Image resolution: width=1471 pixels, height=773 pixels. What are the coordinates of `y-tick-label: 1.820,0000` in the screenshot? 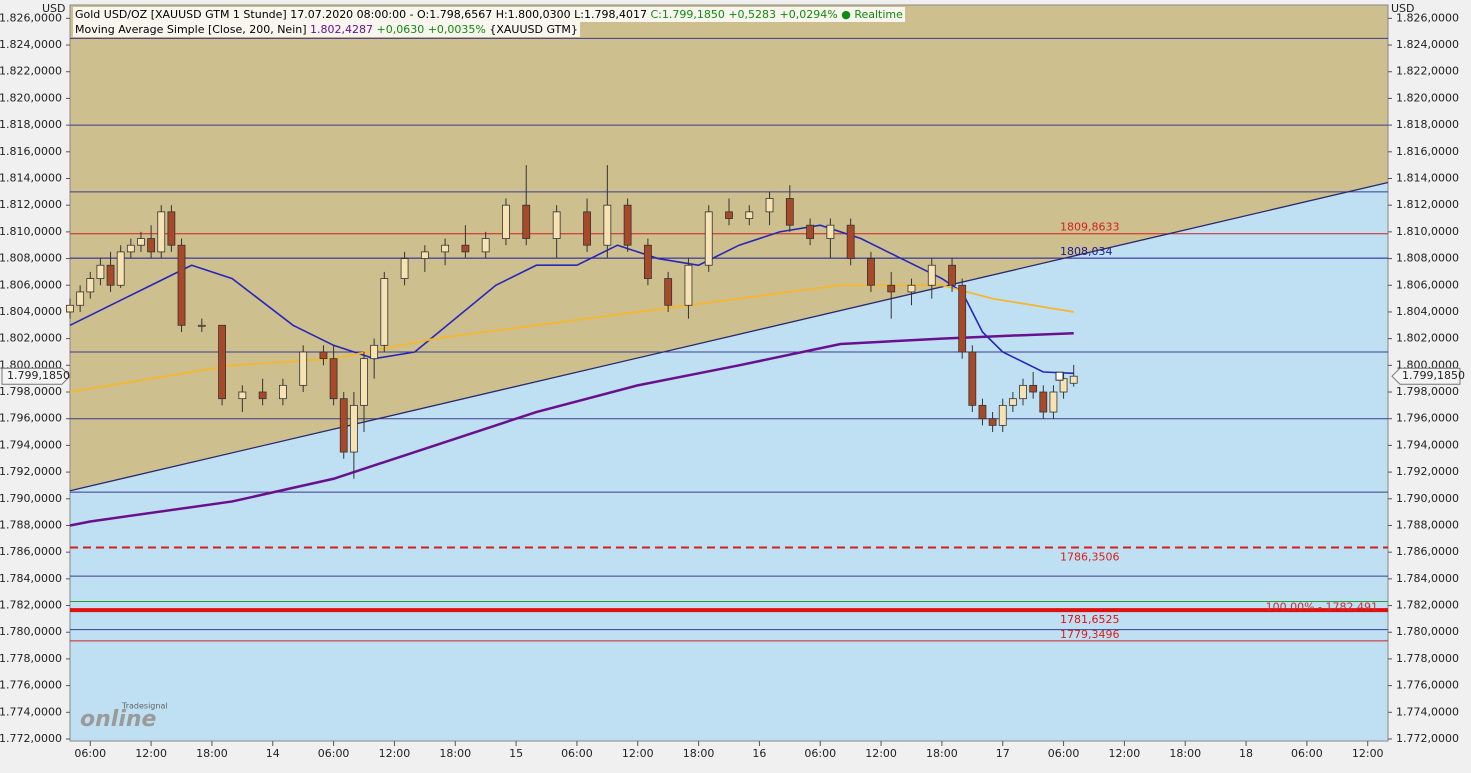 It's located at (31, 97).